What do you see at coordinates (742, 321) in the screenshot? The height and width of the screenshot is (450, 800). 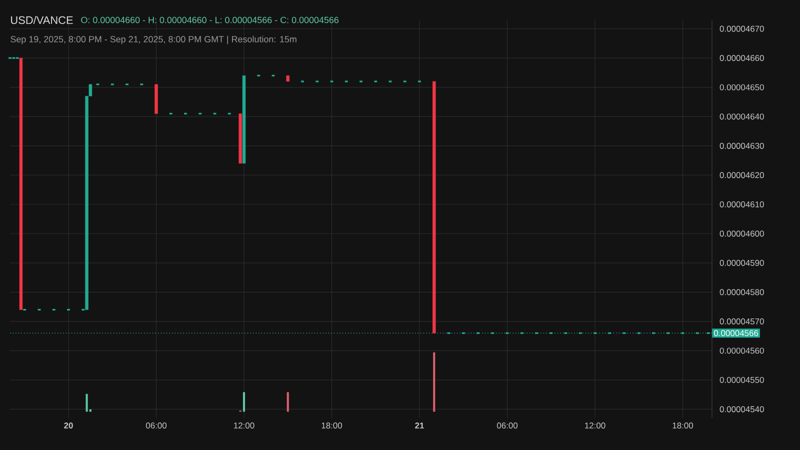 I see `y-tick-label: 0.00004570` at bounding box center [742, 321].